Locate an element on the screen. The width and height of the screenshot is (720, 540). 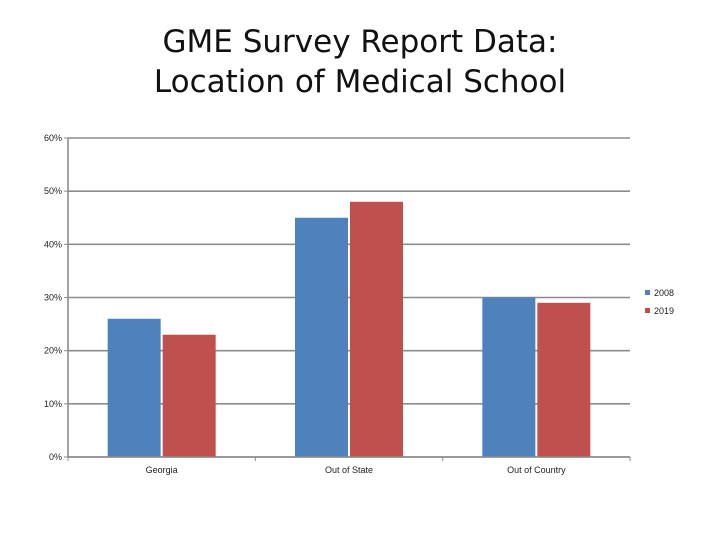
y-axis: 0% 10% 20% 30% 40% 50% 60% is located at coordinates (56, 297).